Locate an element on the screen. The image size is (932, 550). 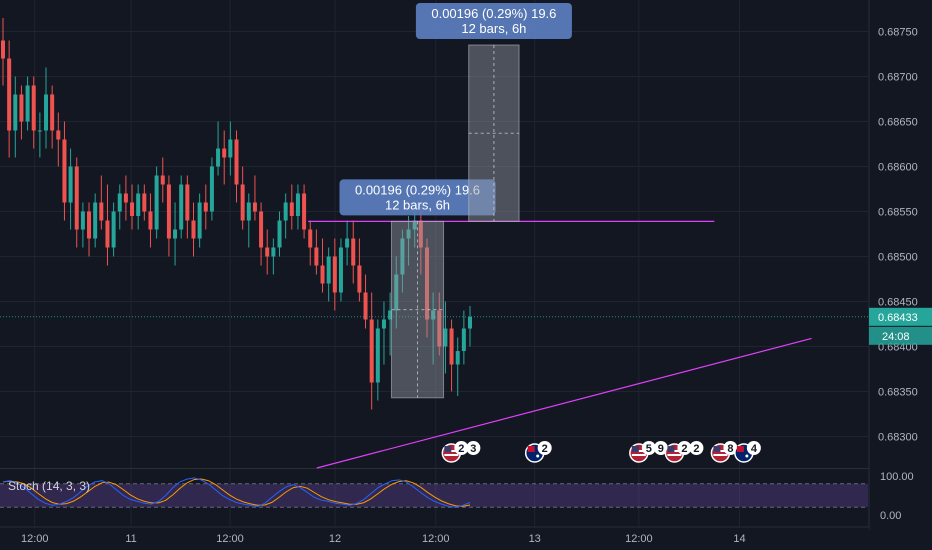
price-tick-label: 0.68450 is located at coordinates (898, 303).